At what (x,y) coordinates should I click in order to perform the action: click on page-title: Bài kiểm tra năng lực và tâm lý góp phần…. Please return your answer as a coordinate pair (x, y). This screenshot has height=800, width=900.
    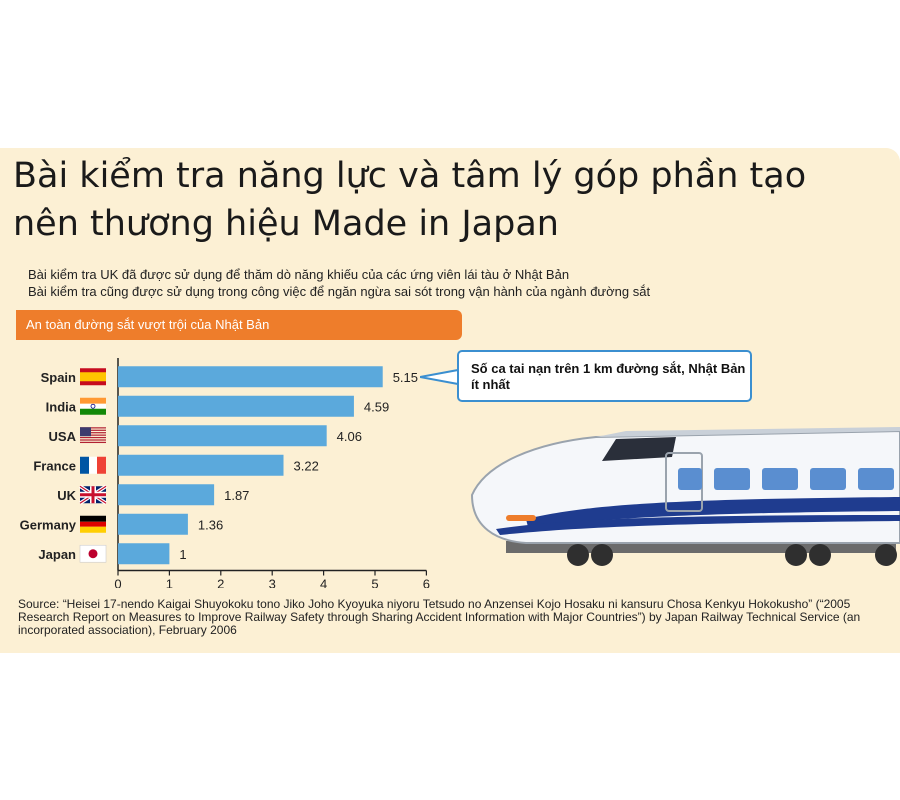
    Looking at the image, I should click on (453, 200).